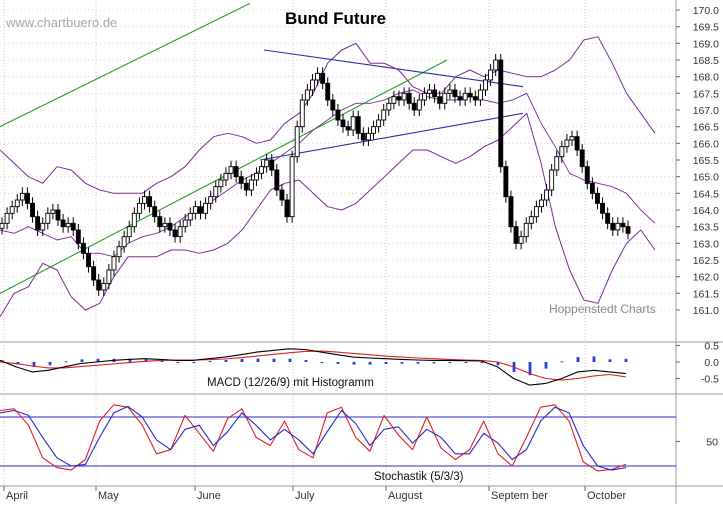 The image size is (723, 509). What do you see at coordinates (706, 28) in the screenshot?
I see `price-tick-label: 169.5` at bounding box center [706, 28].